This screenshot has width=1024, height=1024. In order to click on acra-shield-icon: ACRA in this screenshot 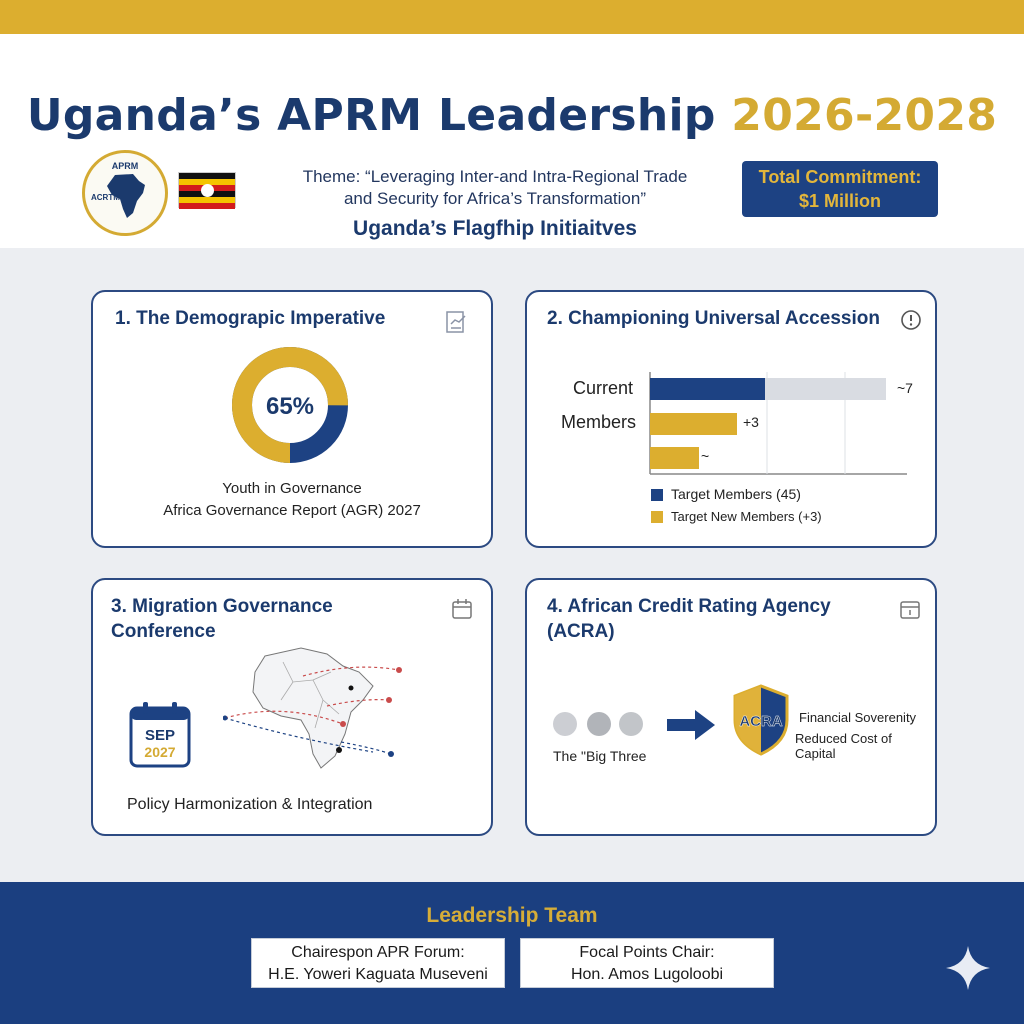, I will do `click(761, 720)`.